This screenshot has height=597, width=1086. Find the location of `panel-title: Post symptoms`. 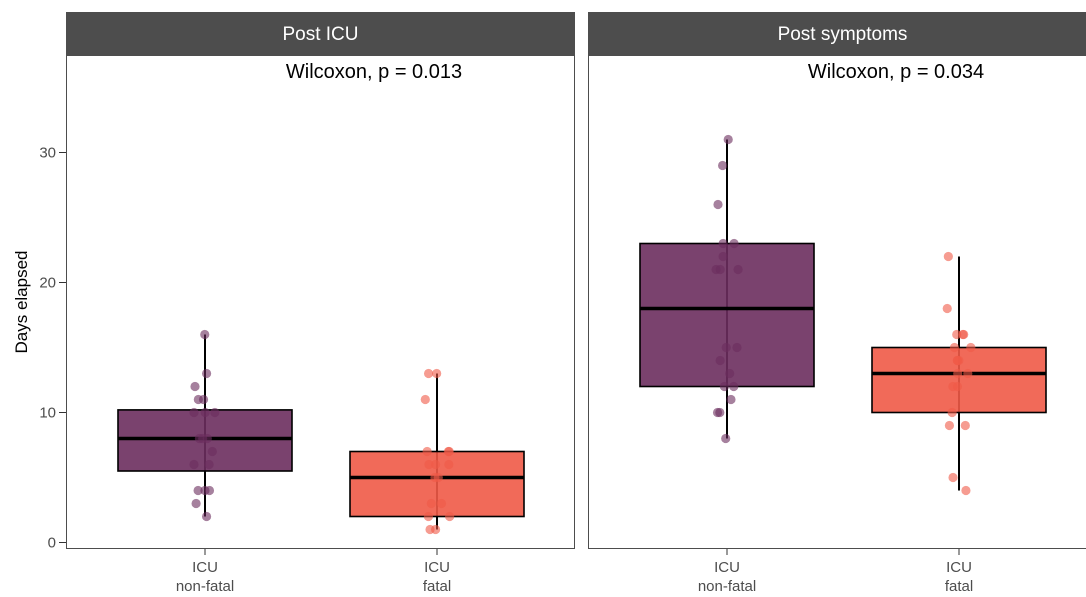

panel-title: Post symptoms is located at coordinates (843, 34).